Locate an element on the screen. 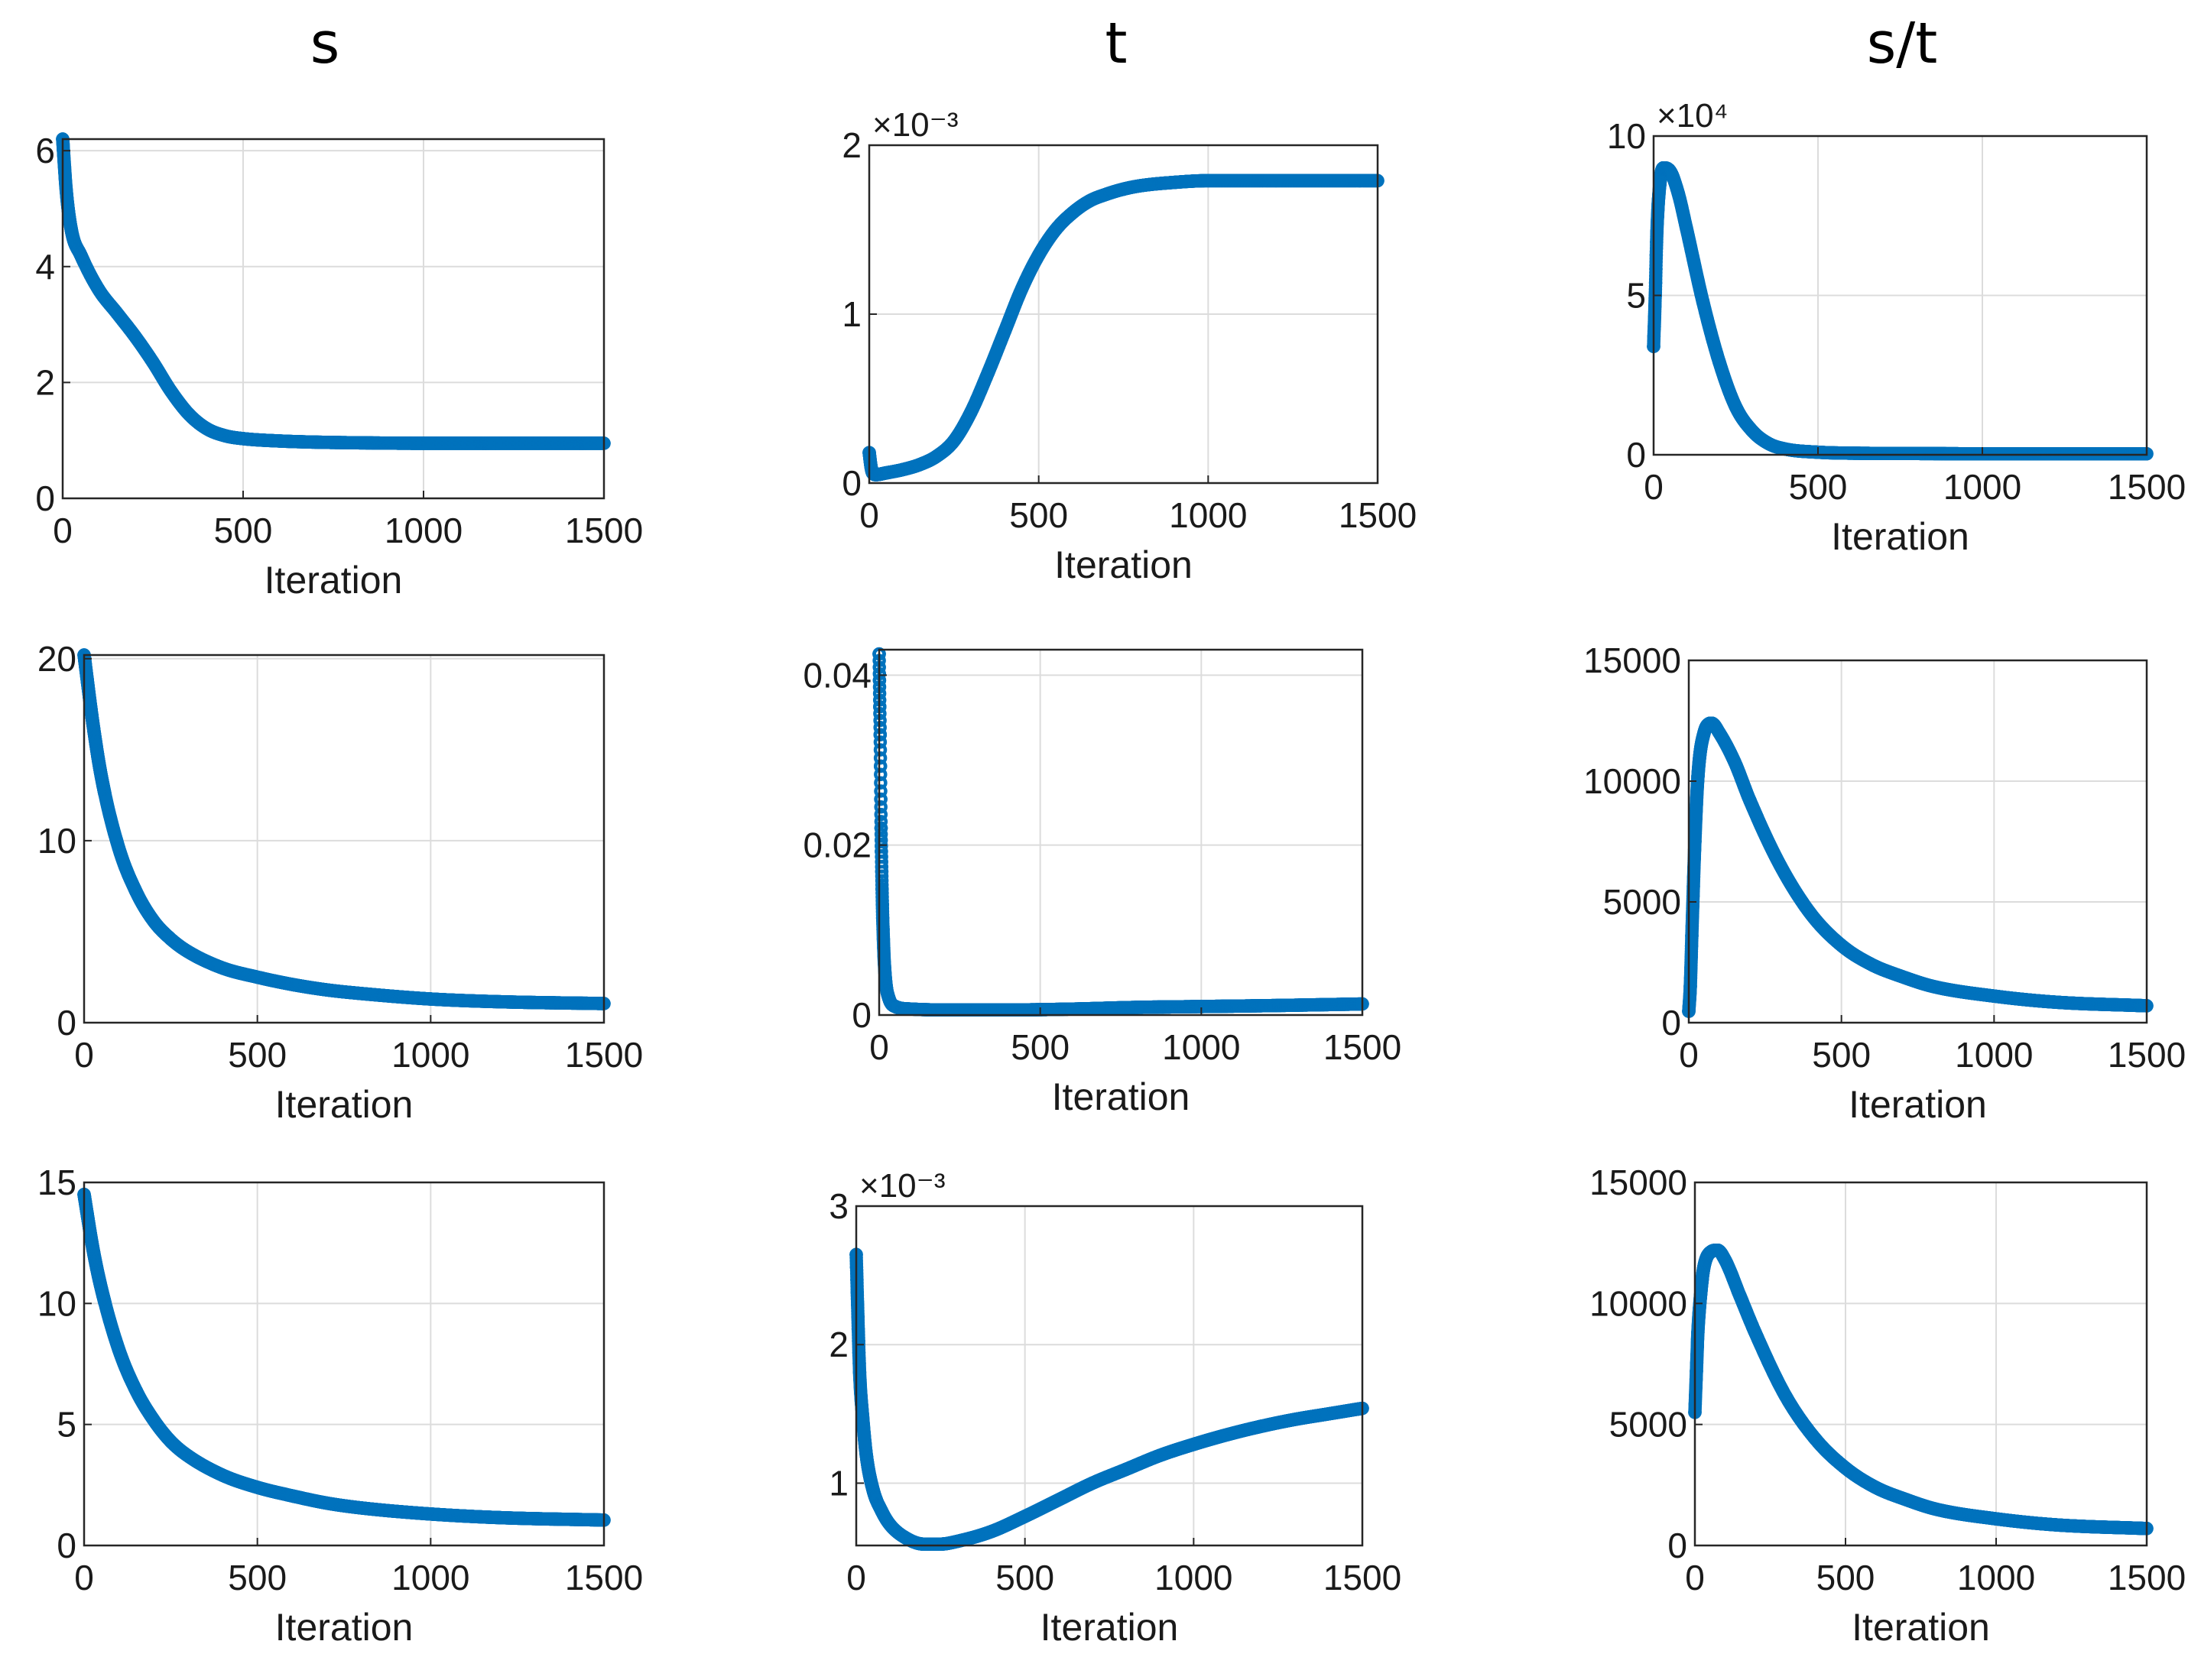  column-title-t: t is located at coordinates (1116, 44).